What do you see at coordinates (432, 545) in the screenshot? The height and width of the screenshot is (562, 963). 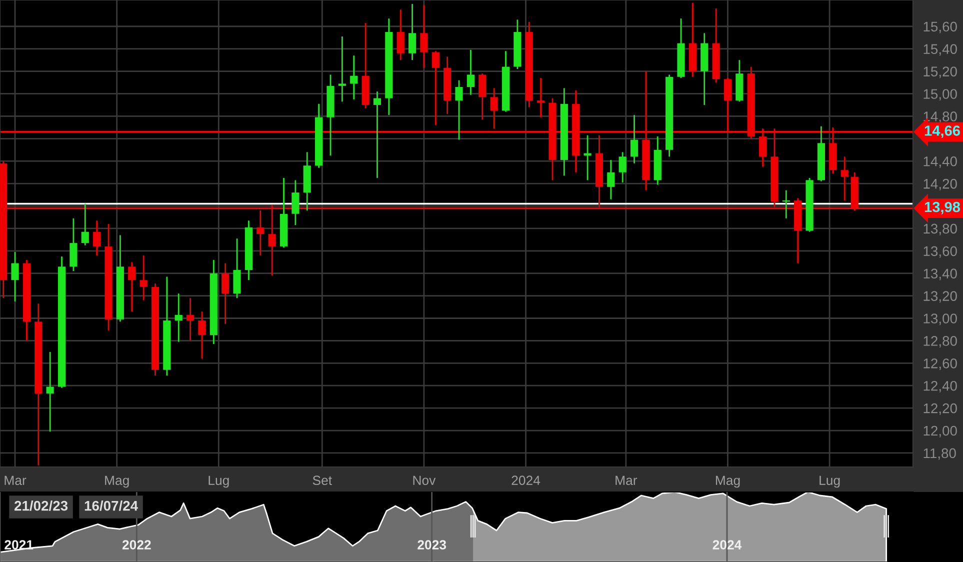 I see `x-tick-label: 2023` at bounding box center [432, 545].